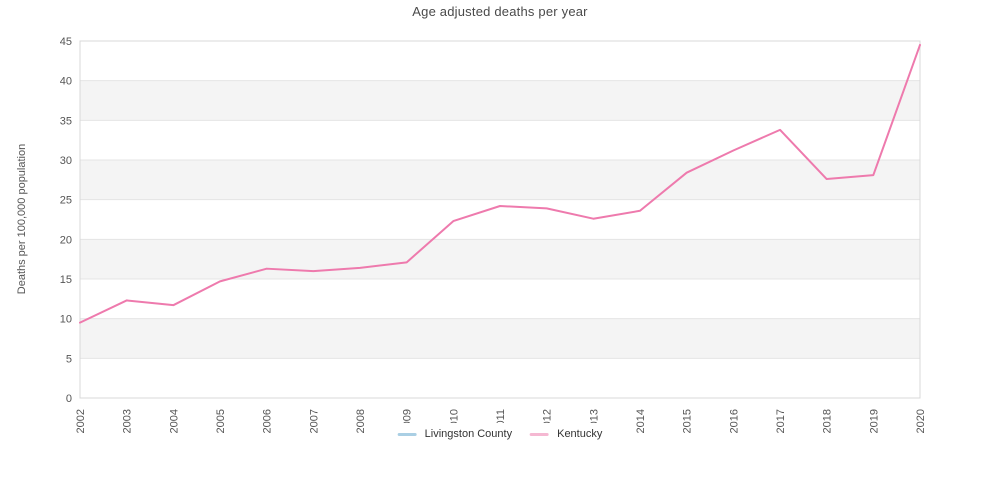 This screenshot has height=500, width=1000. What do you see at coordinates (69, 399) in the screenshot?
I see `y-tick-label: 0` at bounding box center [69, 399].